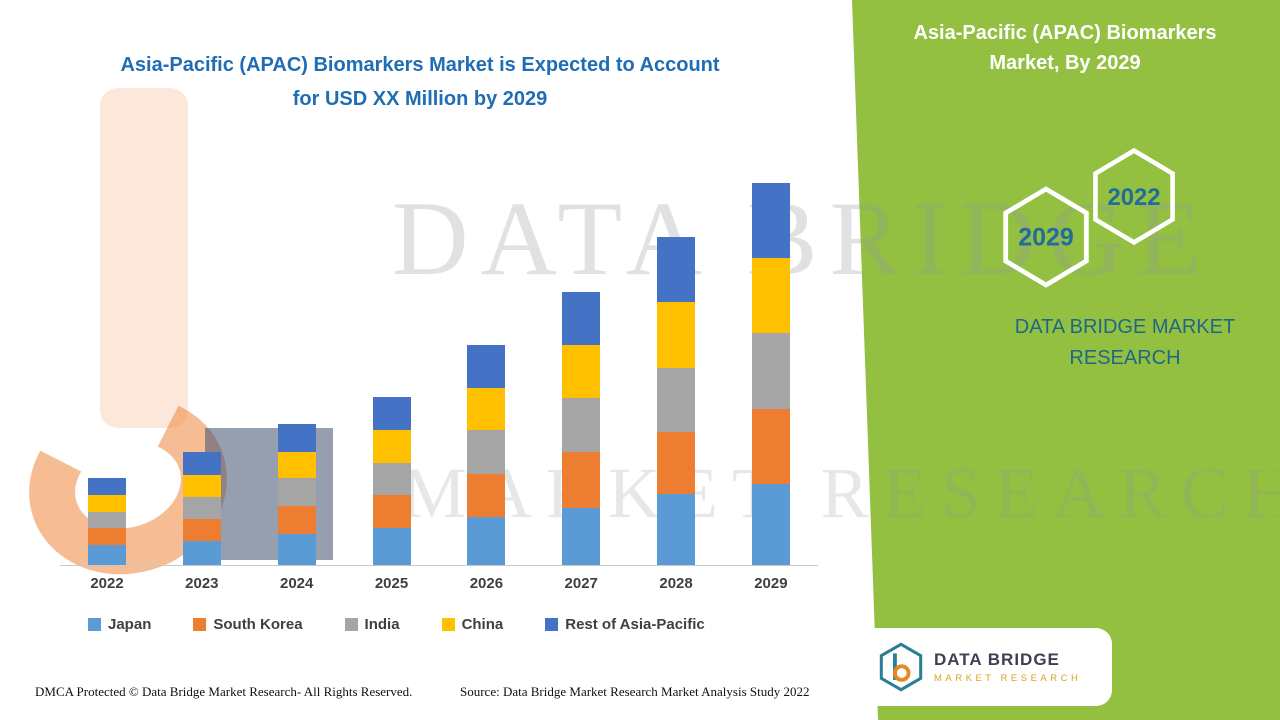 This screenshot has width=1280, height=720. What do you see at coordinates (676, 583) in the screenshot?
I see `x-axis-label-2028: 2028` at bounding box center [676, 583].